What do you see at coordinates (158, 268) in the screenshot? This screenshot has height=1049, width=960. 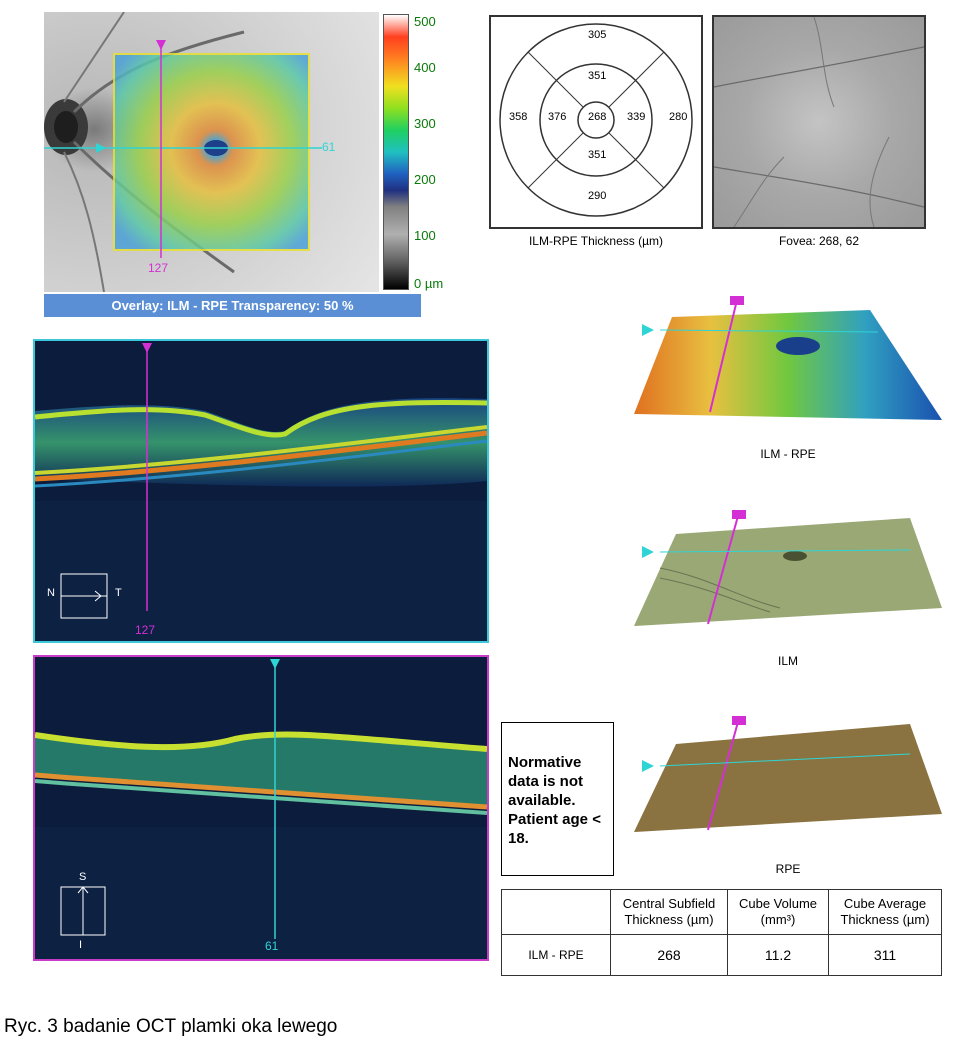 I see `v-line-value: 127` at bounding box center [158, 268].